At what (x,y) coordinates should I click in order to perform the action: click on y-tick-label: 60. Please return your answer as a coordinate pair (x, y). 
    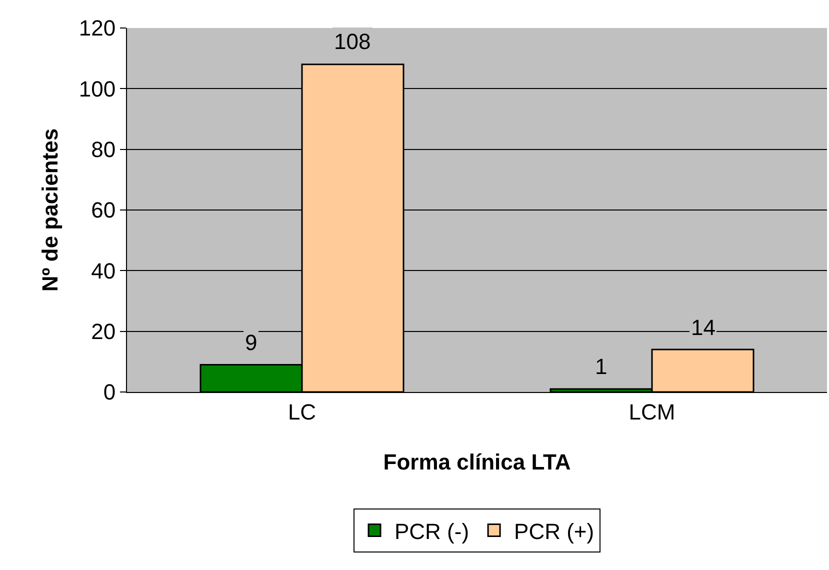
    Looking at the image, I should click on (103, 210).